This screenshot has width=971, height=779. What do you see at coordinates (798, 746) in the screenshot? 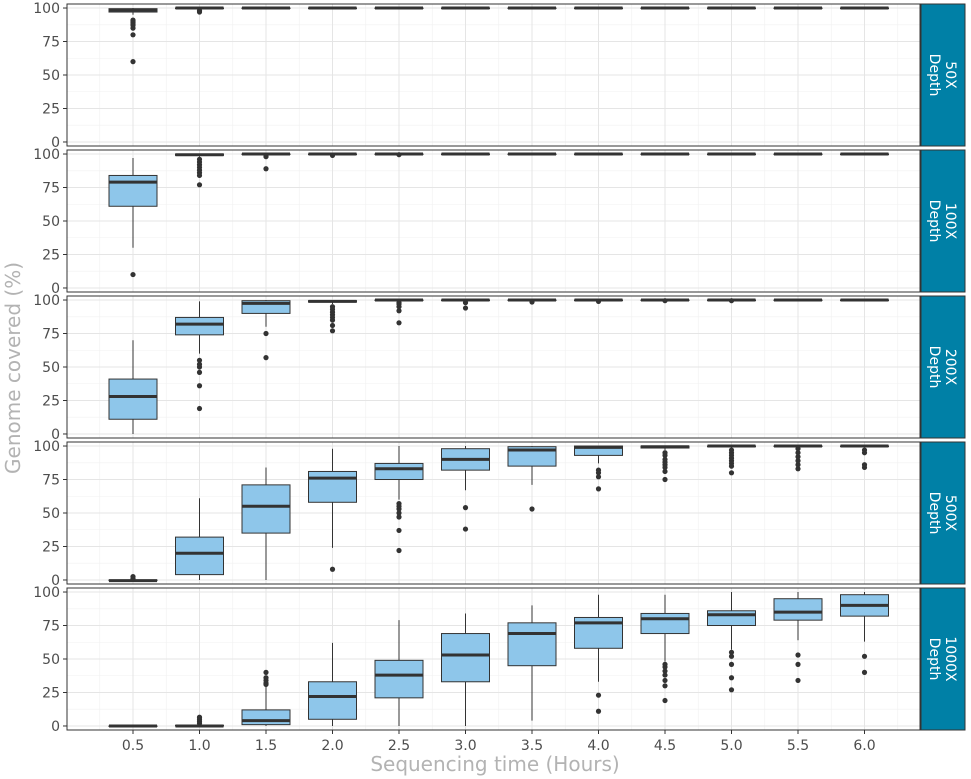
I see `x-tick-label: 5.5` at bounding box center [798, 746].